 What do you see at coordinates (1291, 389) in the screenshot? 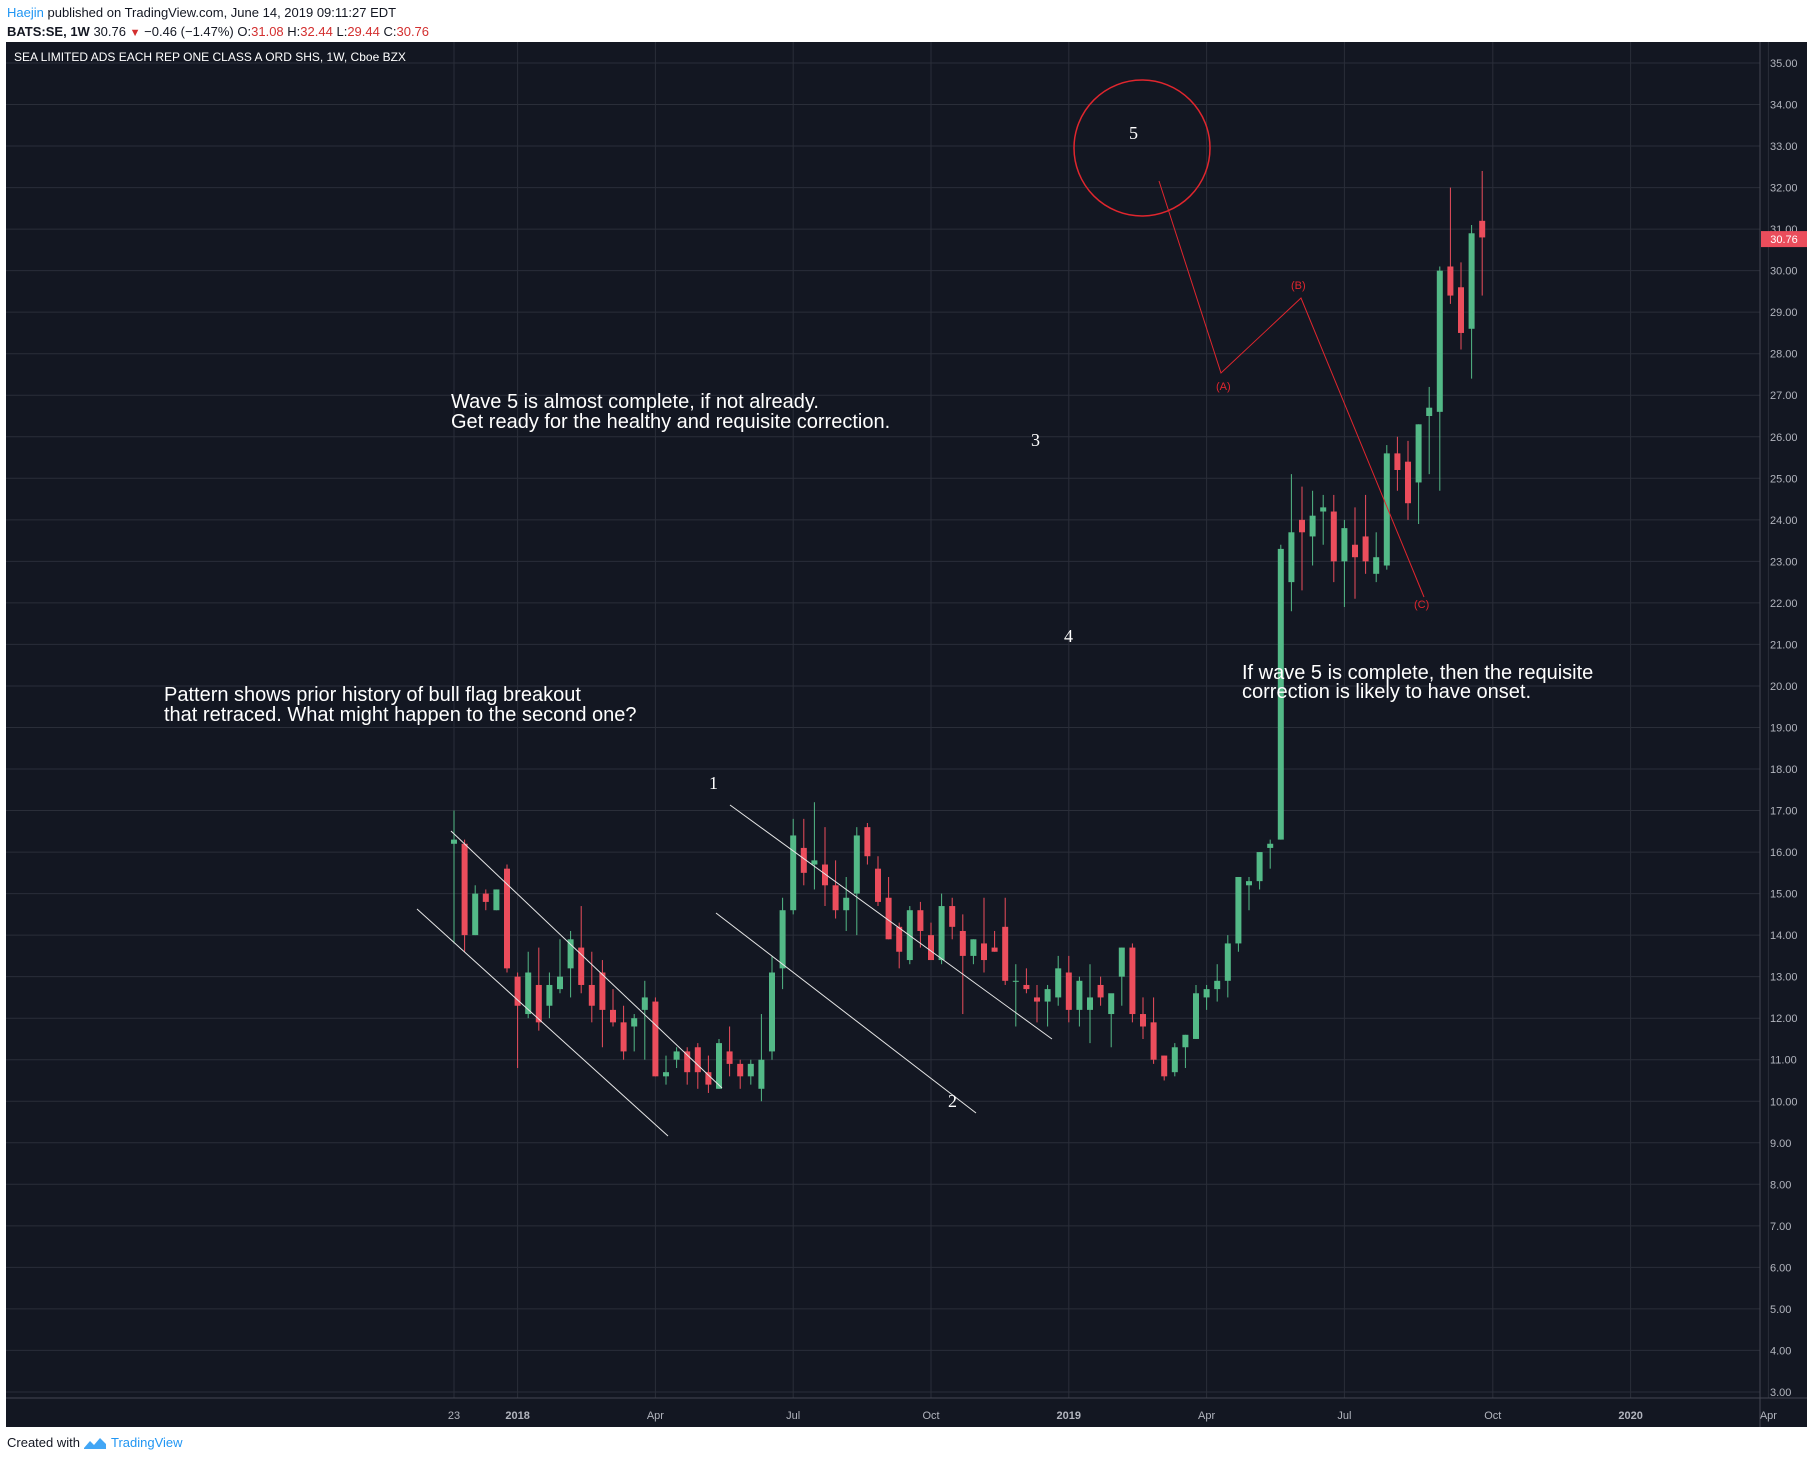
I see `abc-projection-path` at bounding box center [1291, 389].